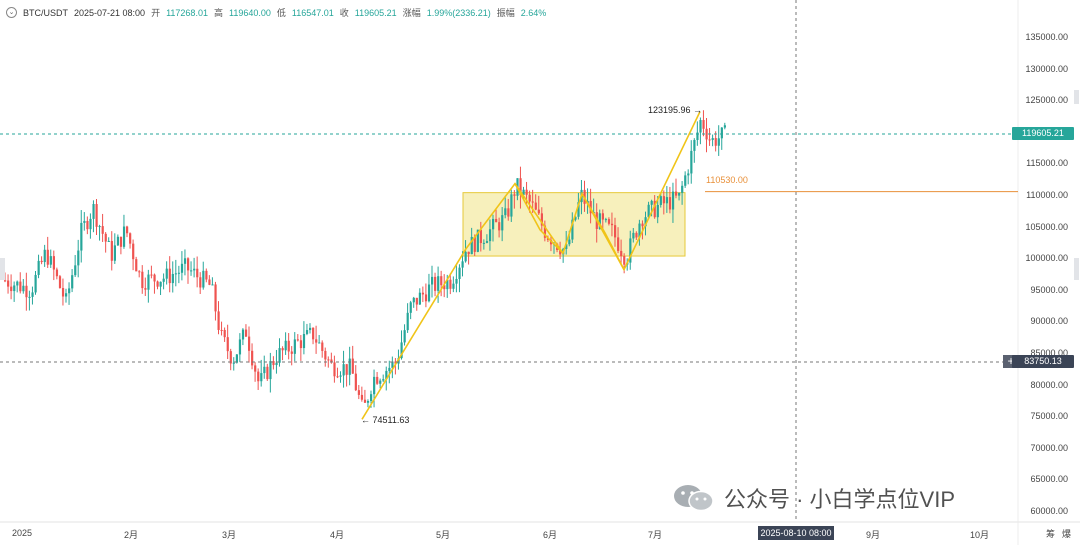  I want to click on right-scroll-handle, so click(1076, 269).